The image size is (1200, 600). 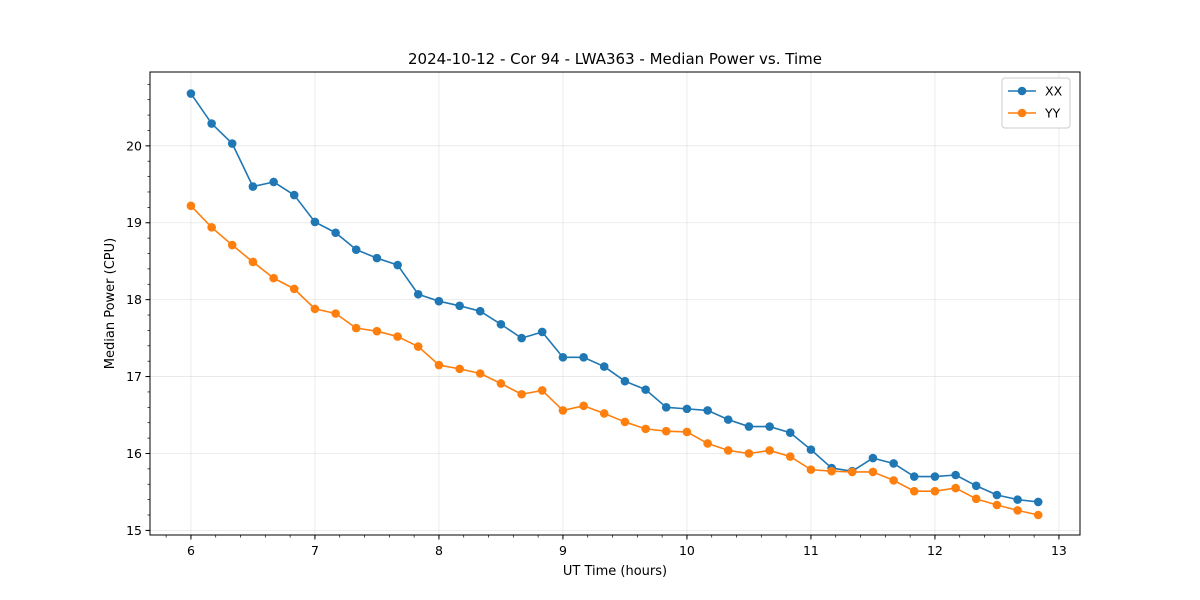 What do you see at coordinates (811, 550) in the screenshot?
I see `x-tick-label: 11` at bounding box center [811, 550].